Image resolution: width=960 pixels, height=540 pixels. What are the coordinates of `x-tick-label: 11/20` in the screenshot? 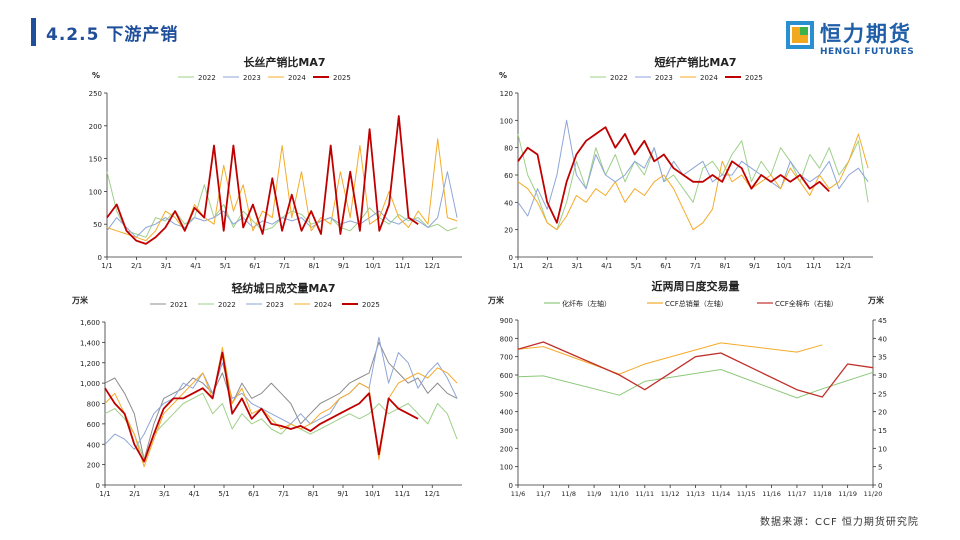 It's located at (873, 494).